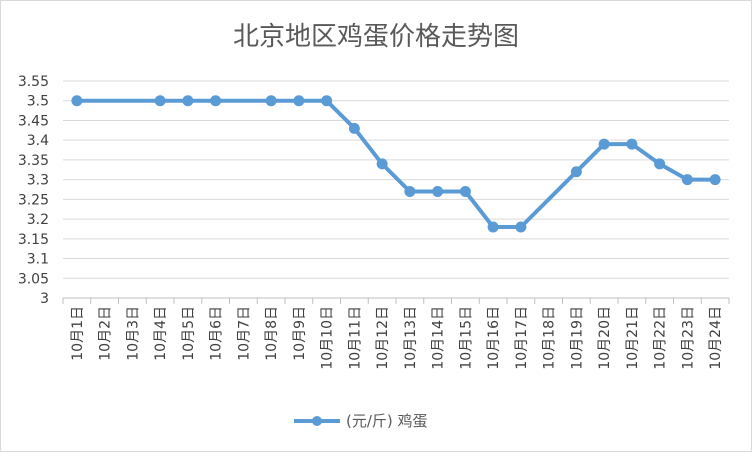  Describe the element at coordinates (38, 220) in the screenshot. I see `y-tick-label: 3.2` at that location.